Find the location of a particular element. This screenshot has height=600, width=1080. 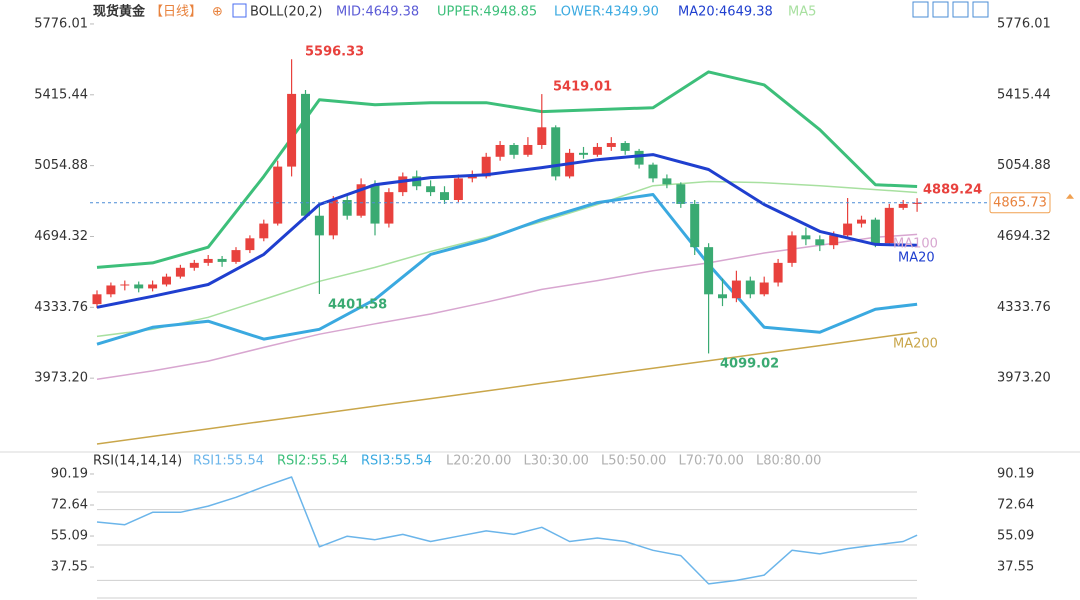

rsi3-label: RSI3:55.54 is located at coordinates (396, 461).